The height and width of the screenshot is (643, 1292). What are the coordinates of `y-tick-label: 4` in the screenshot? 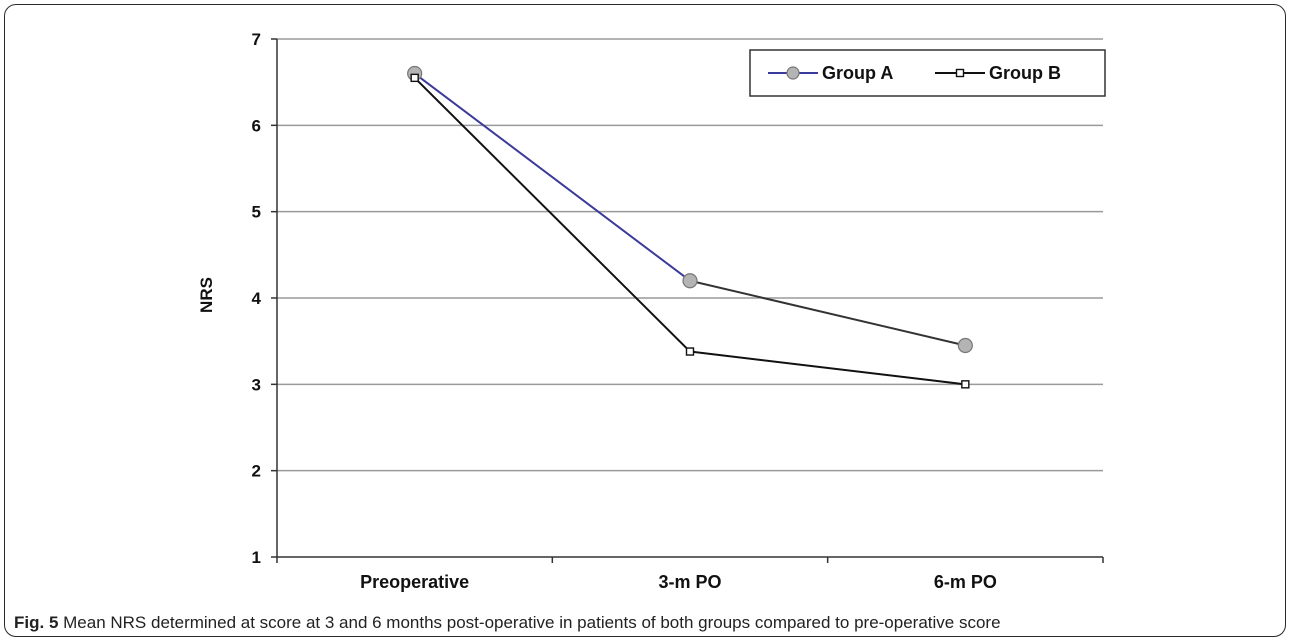 It's located at (257, 298).